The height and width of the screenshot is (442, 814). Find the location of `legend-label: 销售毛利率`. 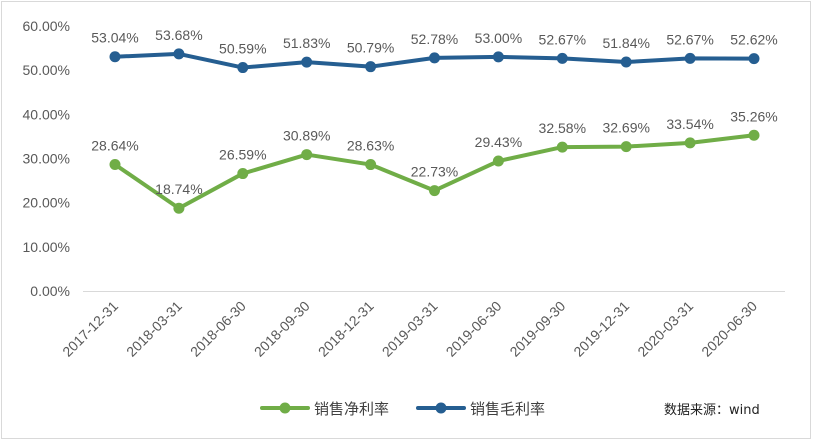

legend-label: 销售毛利率 is located at coordinates (507, 409).